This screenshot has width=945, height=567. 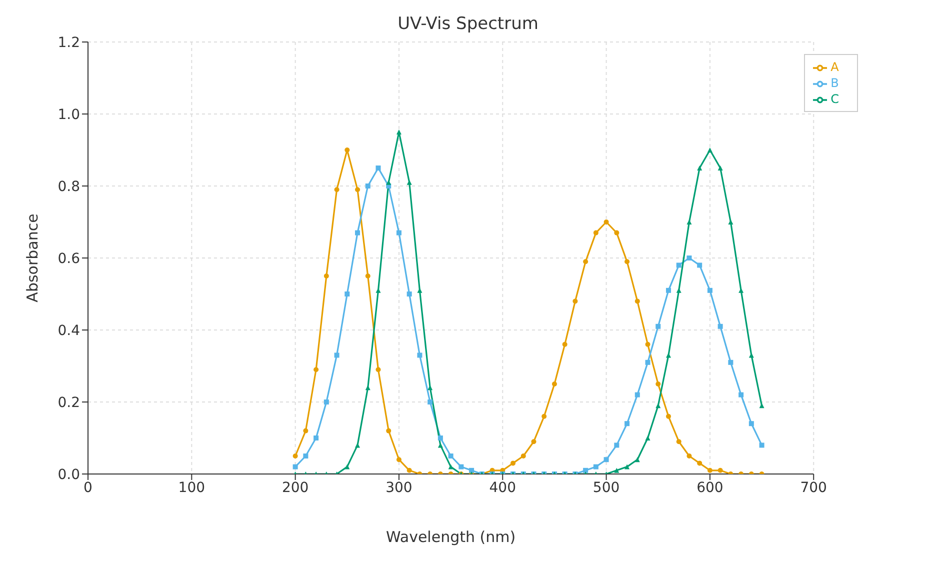 What do you see at coordinates (192, 488) in the screenshot?
I see `x-tick-label: 100` at bounding box center [192, 488].